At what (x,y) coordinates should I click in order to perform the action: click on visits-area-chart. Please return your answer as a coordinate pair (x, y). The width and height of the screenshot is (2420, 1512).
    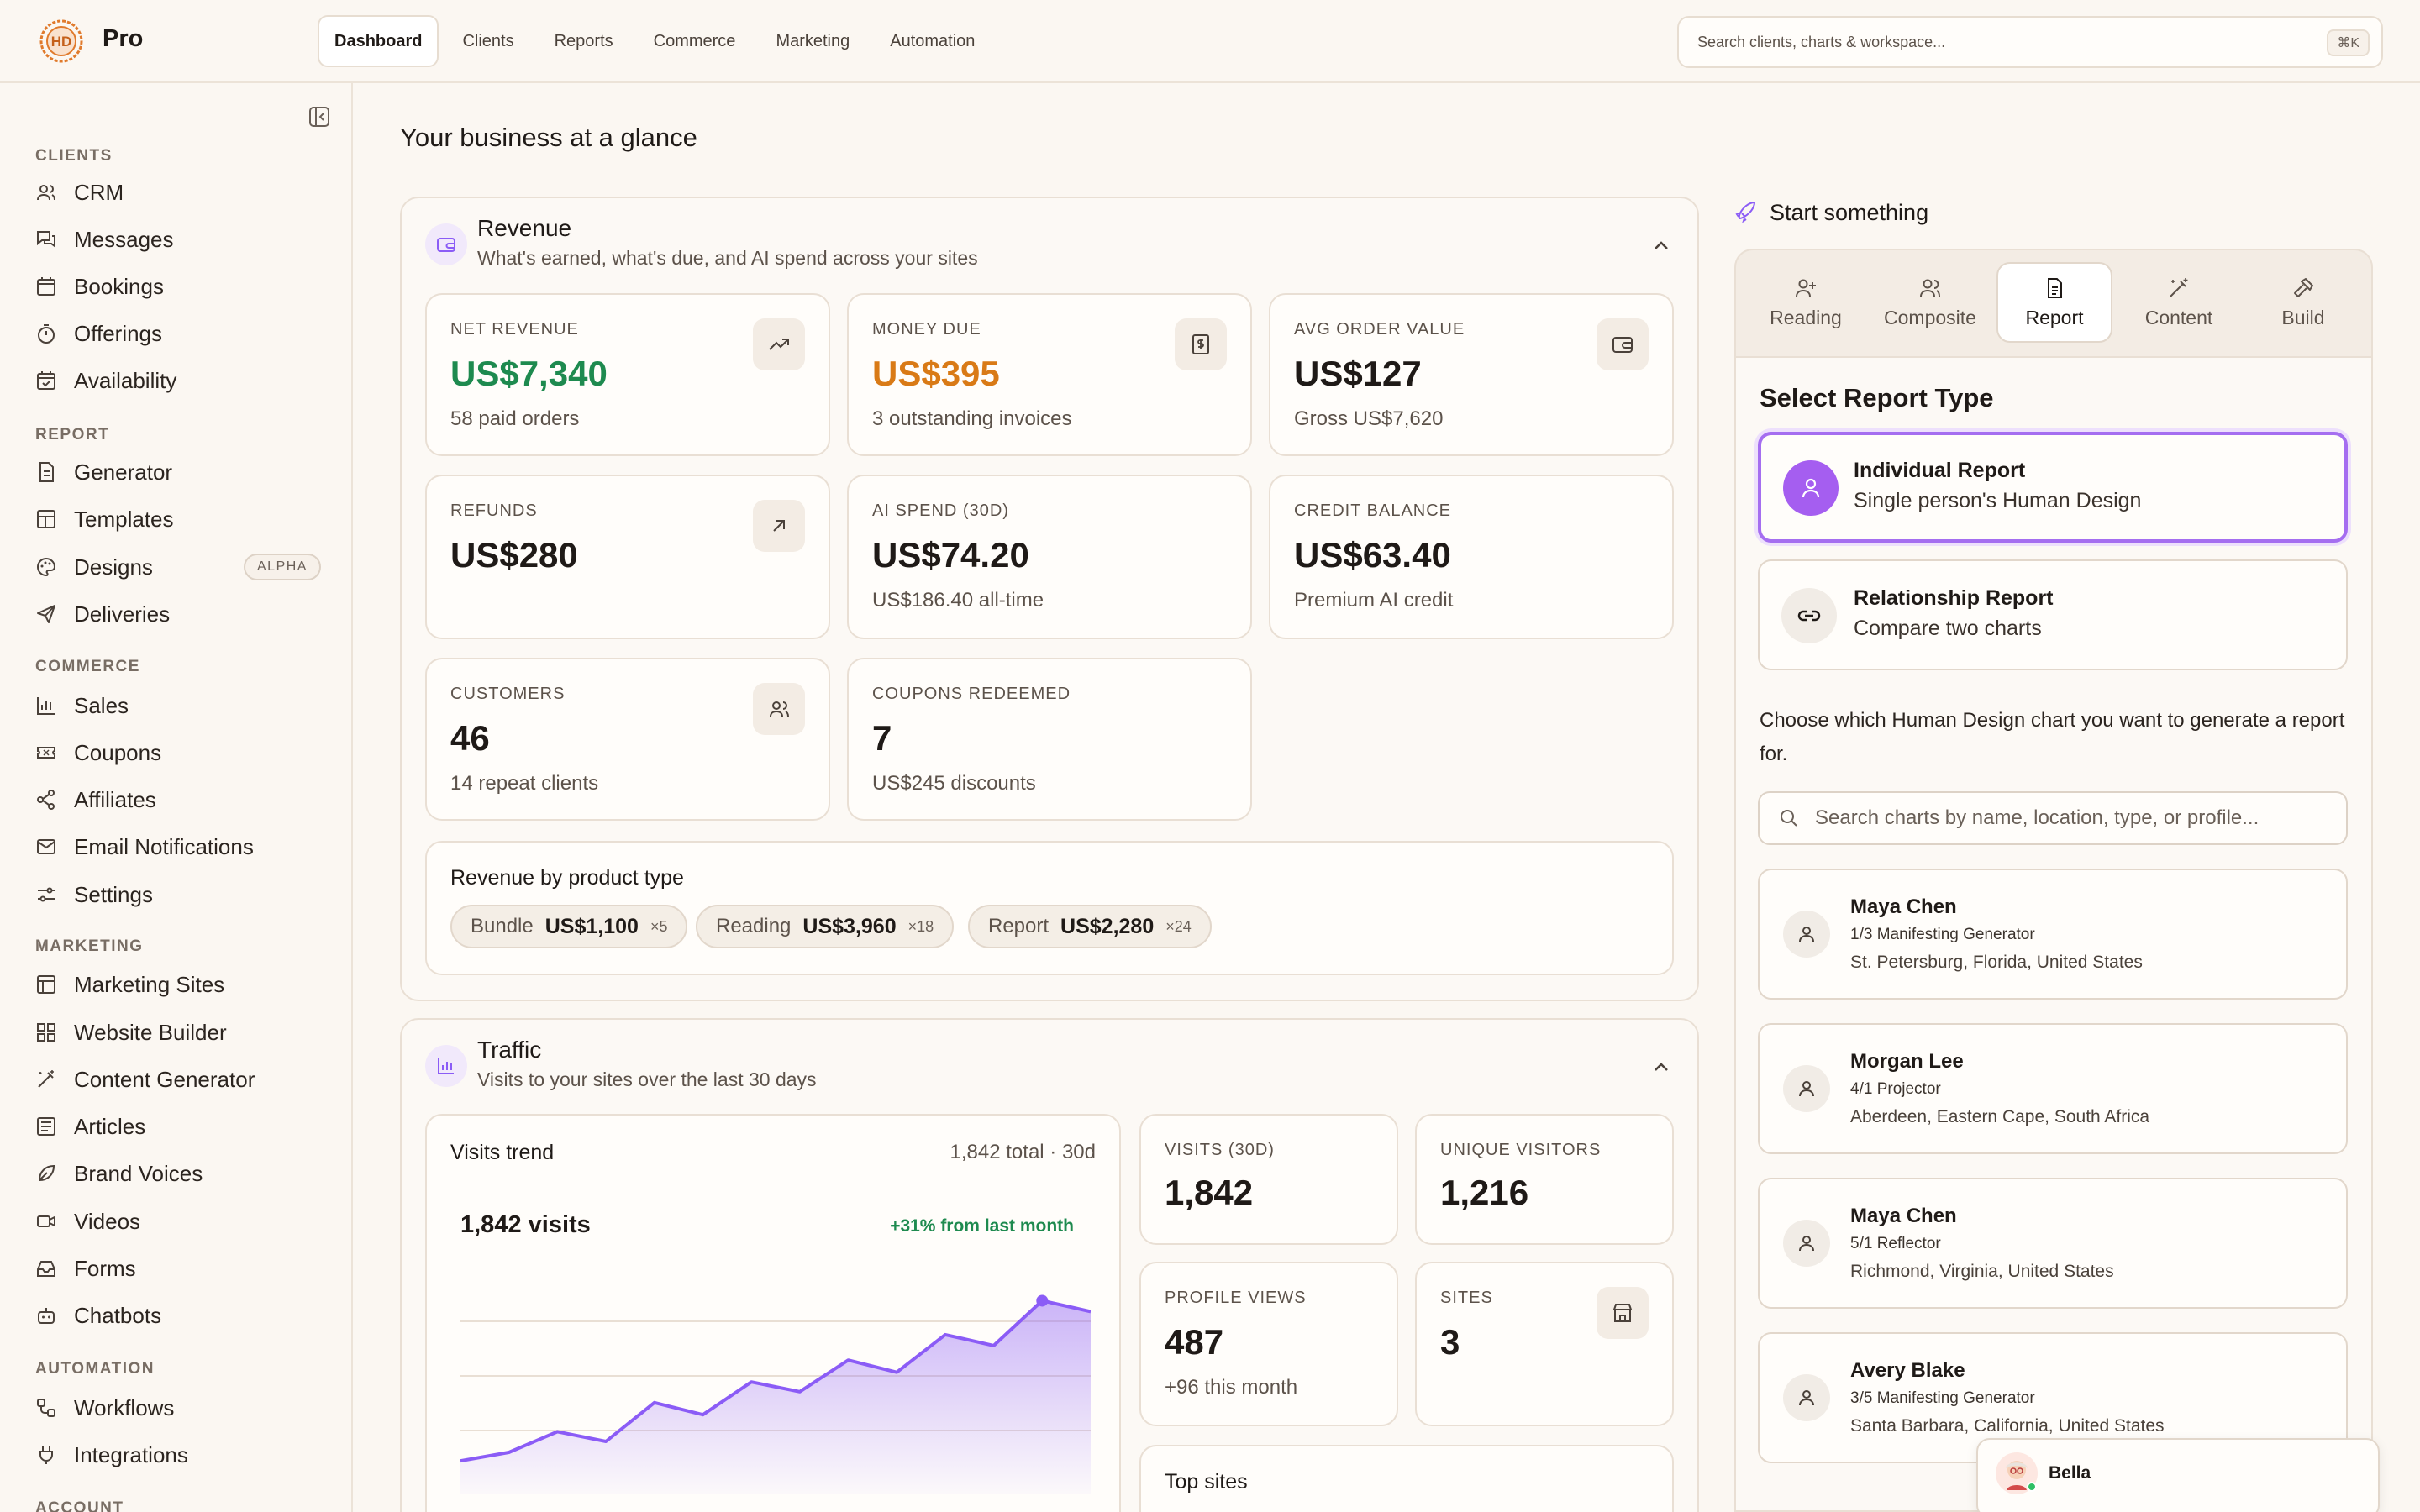
    Looking at the image, I should click on (775, 1394).